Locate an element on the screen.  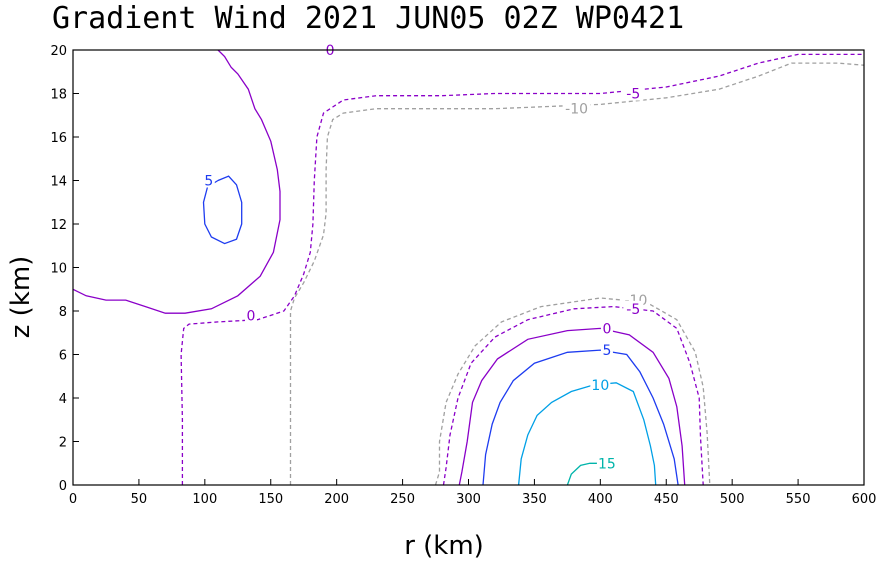
x-tick-label: 450 is located at coordinates (666, 499).